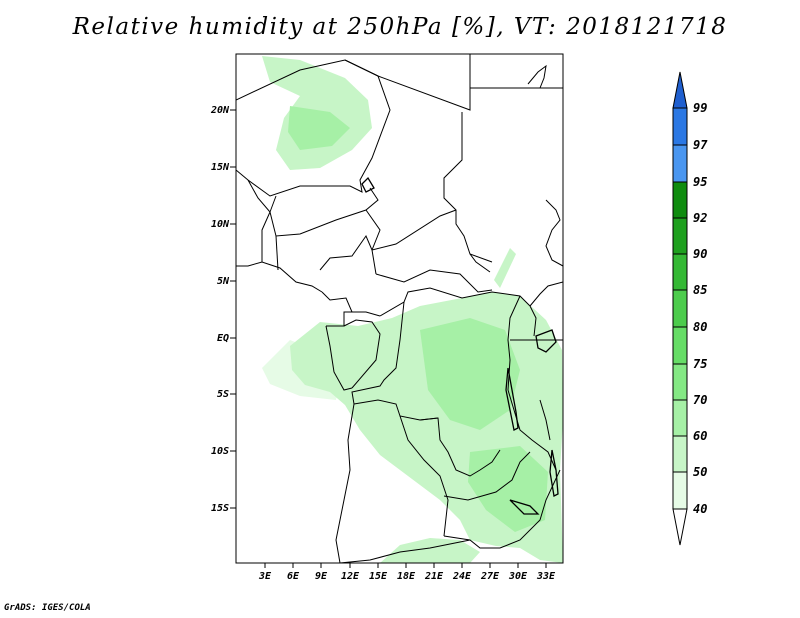 The width and height of the screenshot is (800, 618). Describe the element at coordinates (462, 576) in the screenshot. I see `lon-label: 24E` at that location.